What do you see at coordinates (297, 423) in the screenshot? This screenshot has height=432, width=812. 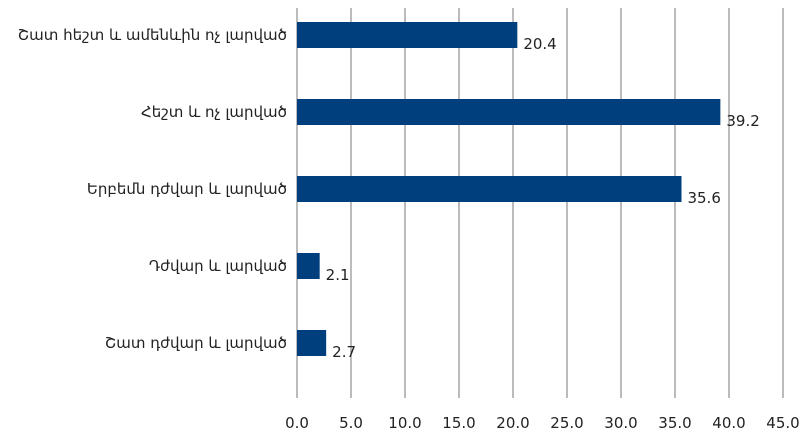 I see `x-tick-label: 0.0` at bounding box center [297, 423].